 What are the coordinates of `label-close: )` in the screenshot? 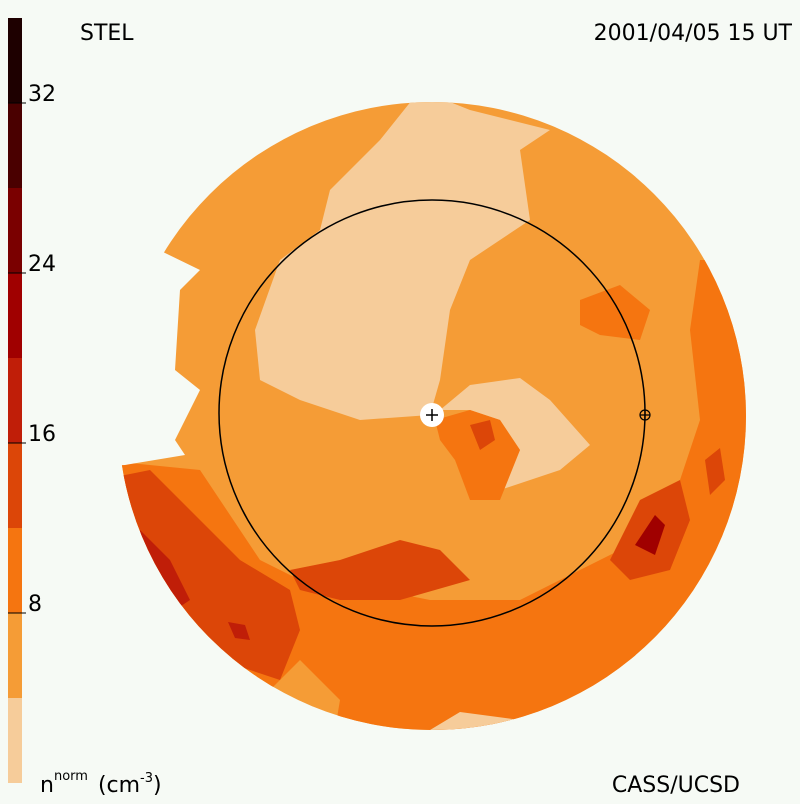 It's located at (157, 785).